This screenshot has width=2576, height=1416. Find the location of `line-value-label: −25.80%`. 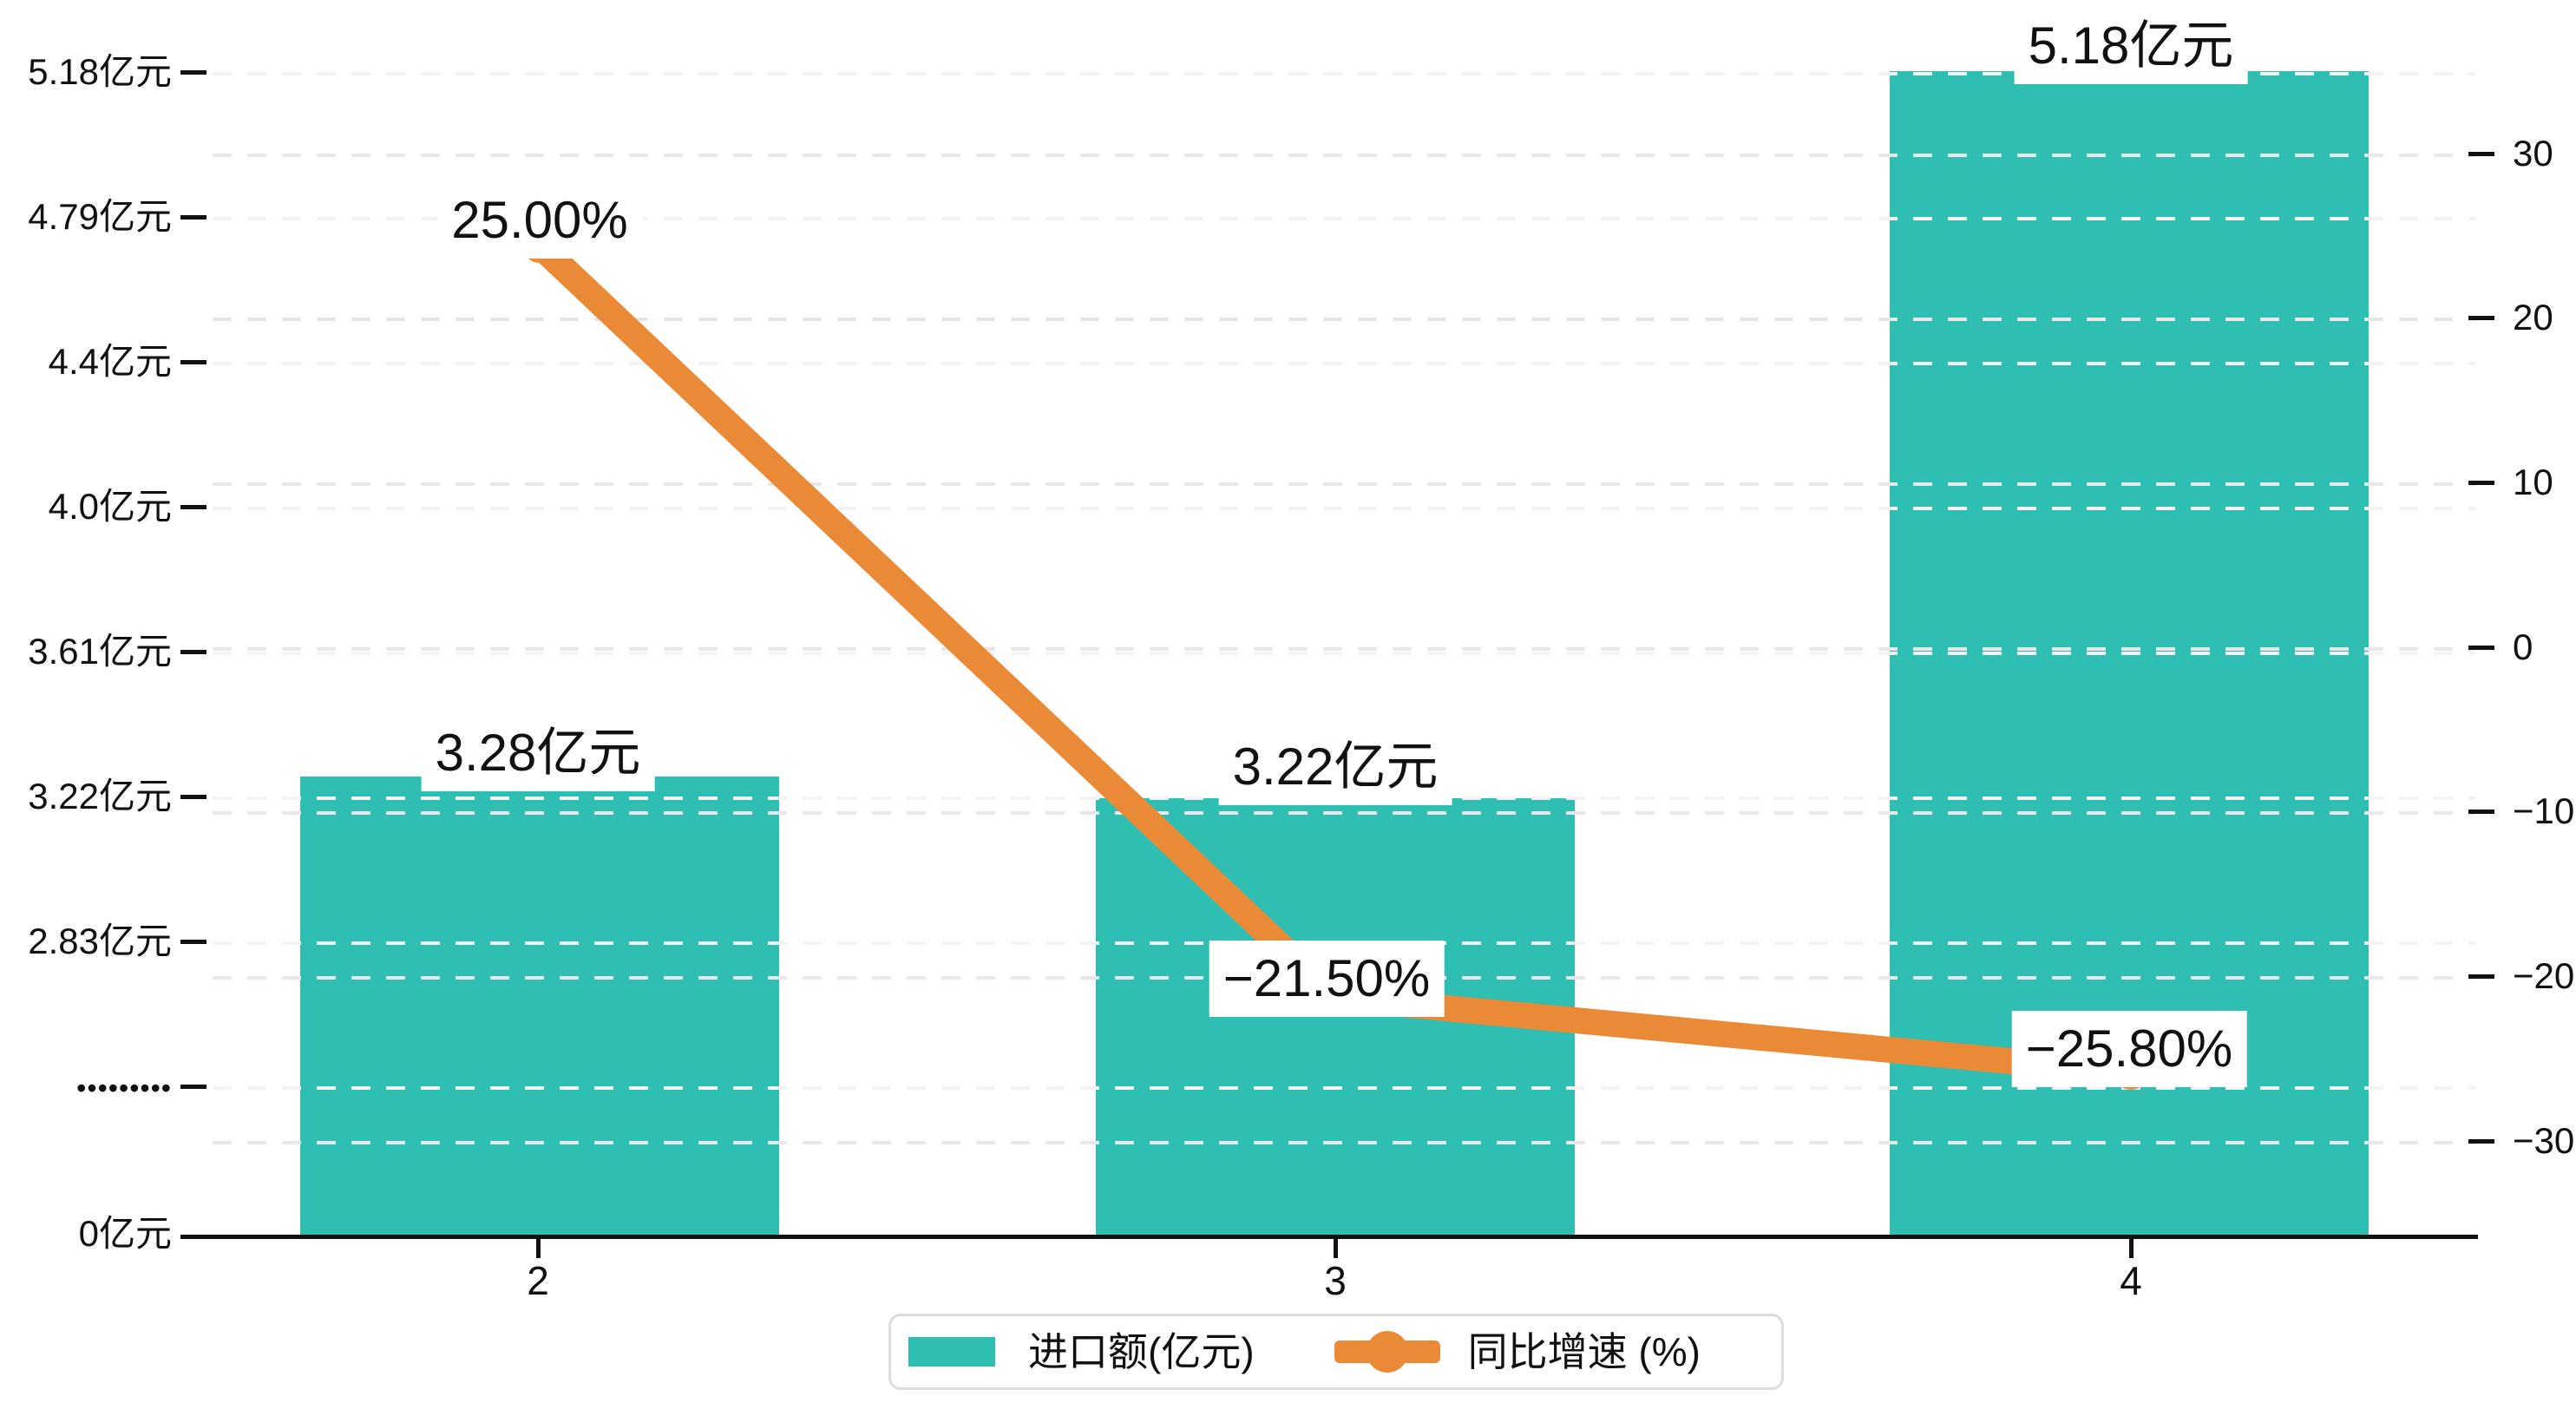

line-value-label: −25.80% is located at coordinates (2129, 1049).